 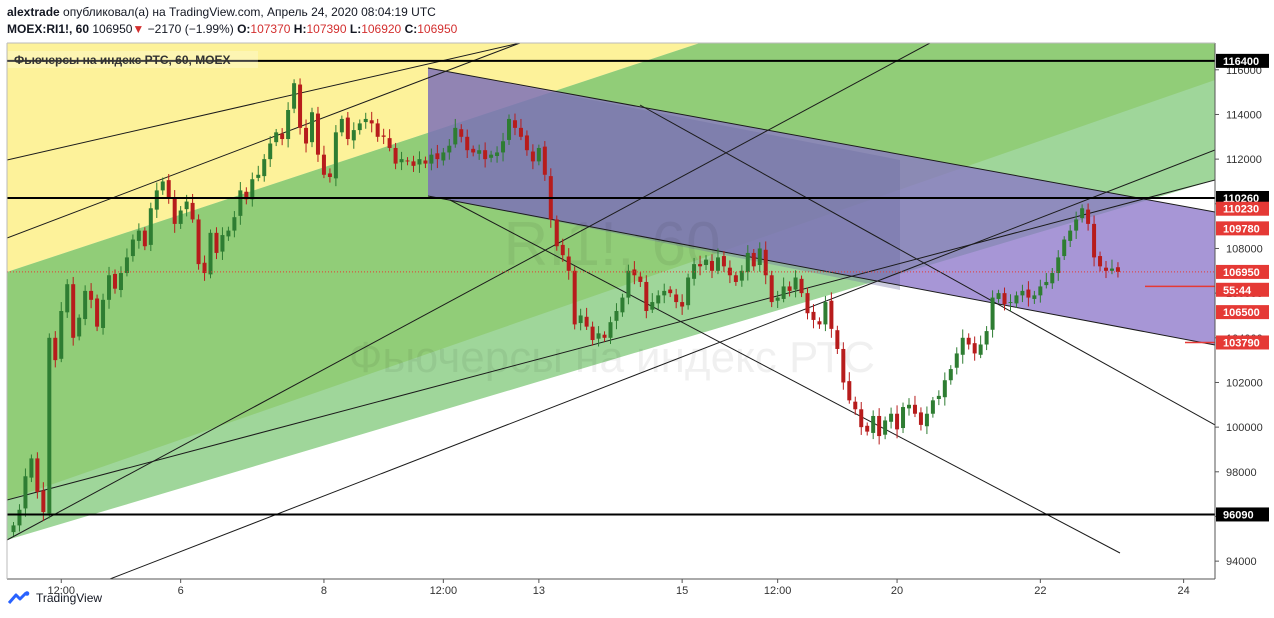 I want to click on x-tick-label: 8, so click(x=324, y=591).